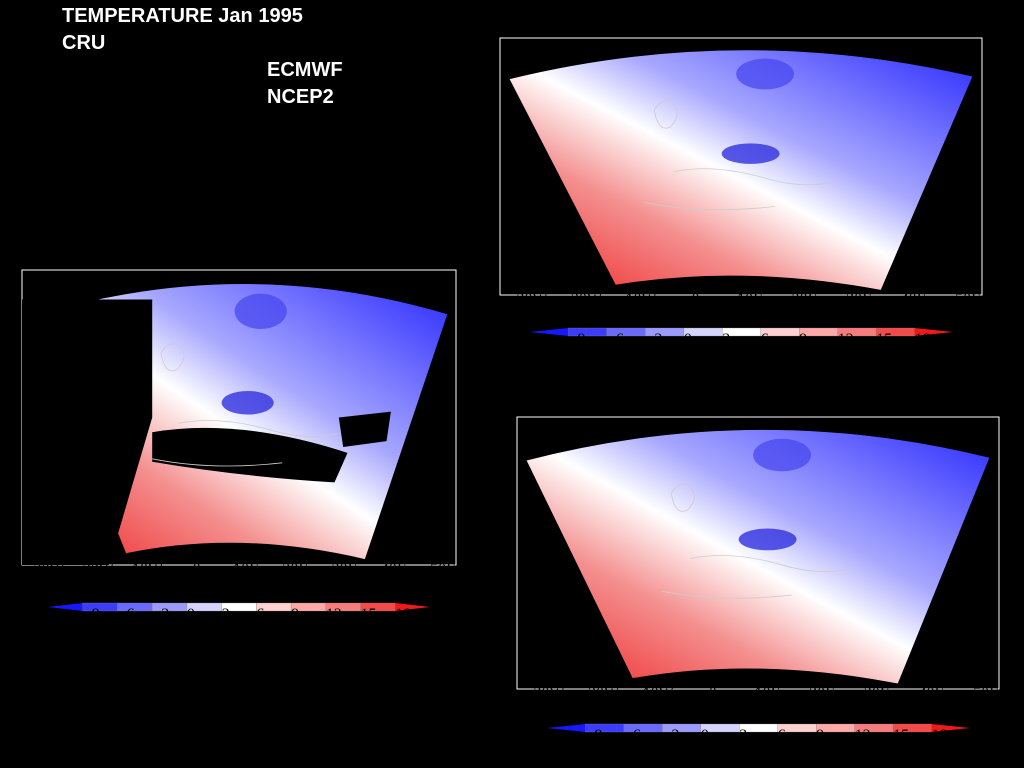 Image resolution: width=1024 pixels, height=768 pixels. What do you see at coordinates (300, 97) in the screenshot?
I see `label-ncep2: NCEP2` at bounding box center [300, 97].